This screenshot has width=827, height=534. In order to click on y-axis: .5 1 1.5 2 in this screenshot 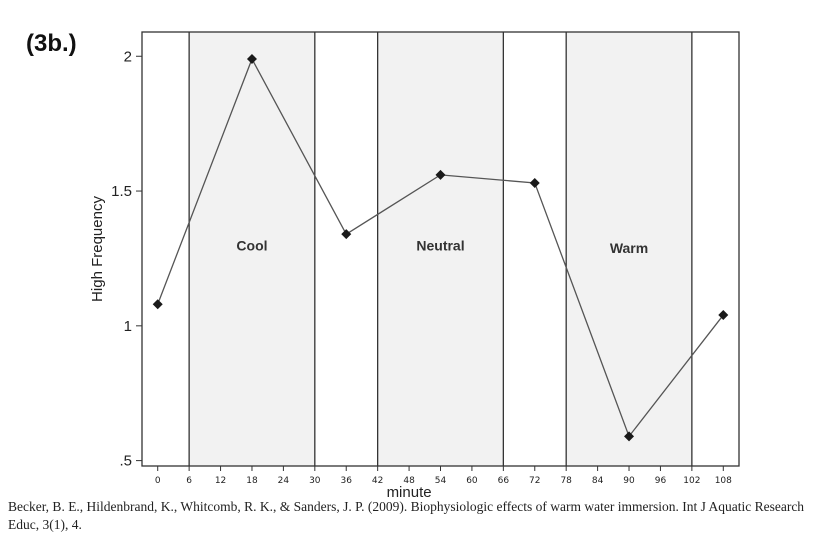, I will do `click(126, 259)`.